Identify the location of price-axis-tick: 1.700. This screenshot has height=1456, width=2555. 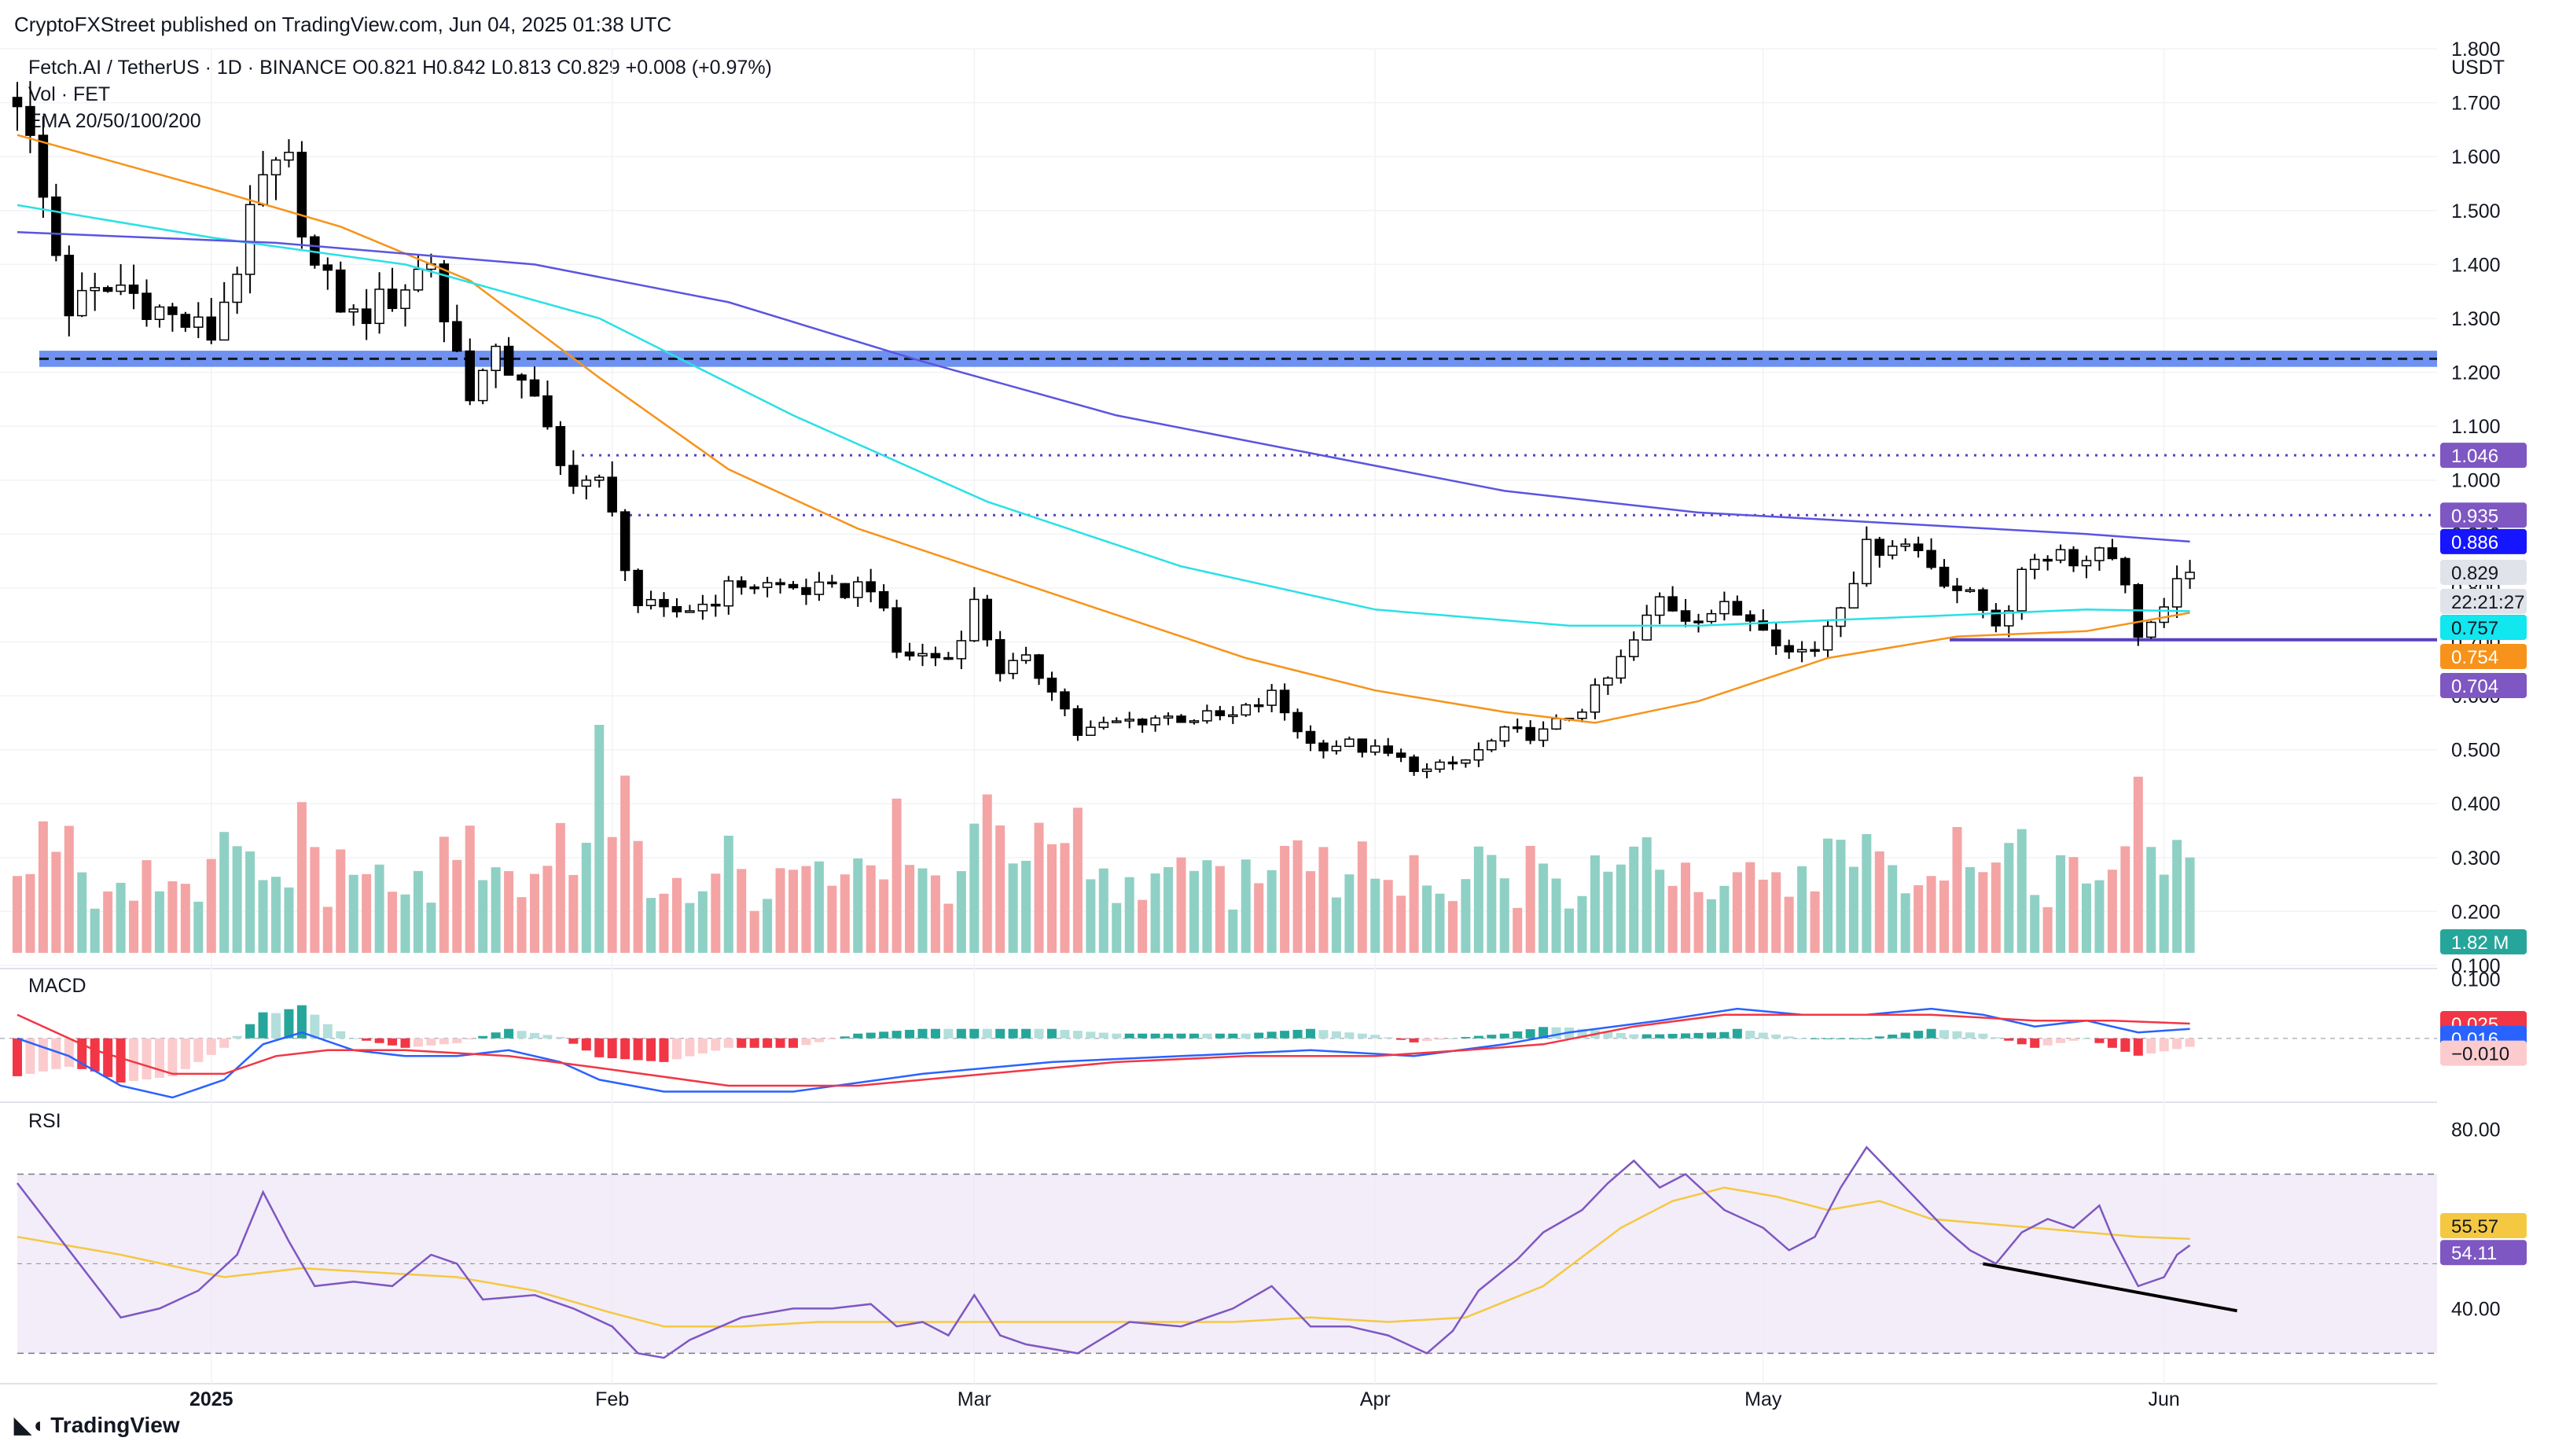
(2476, 104).